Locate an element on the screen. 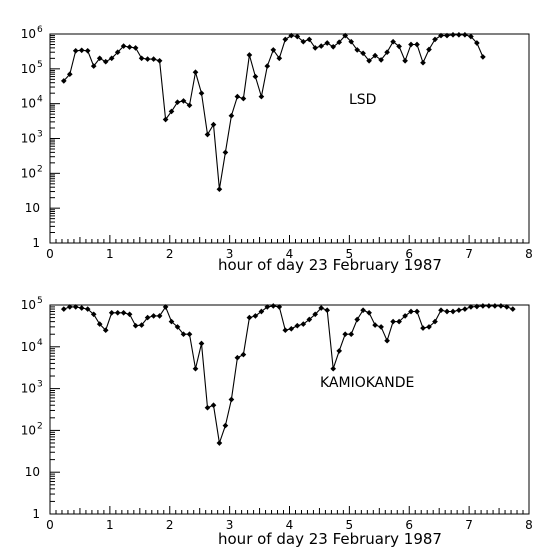 The image size is (560, 557). x-tick-label: 7 is located at coordinates (469, 525).